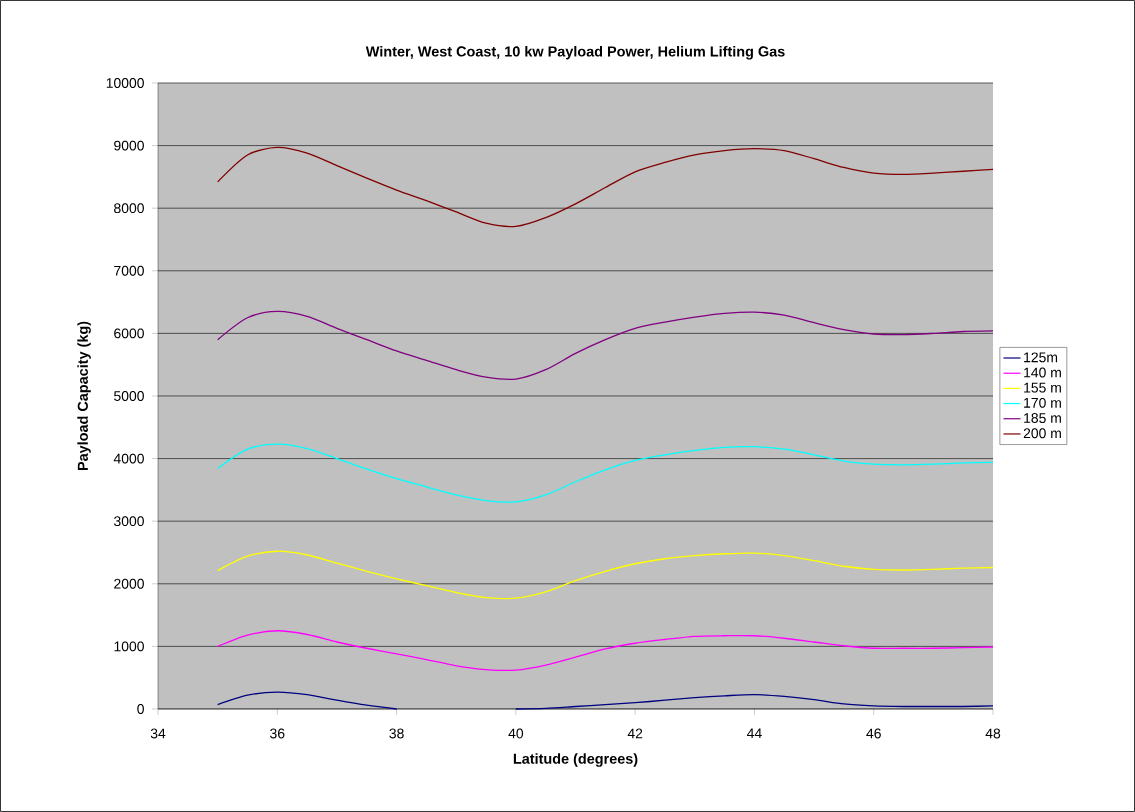  What do you see at coordinates (516, 733) in the screenshot?
I see `x-tick-label: 40` at bounding box center [516, 733].